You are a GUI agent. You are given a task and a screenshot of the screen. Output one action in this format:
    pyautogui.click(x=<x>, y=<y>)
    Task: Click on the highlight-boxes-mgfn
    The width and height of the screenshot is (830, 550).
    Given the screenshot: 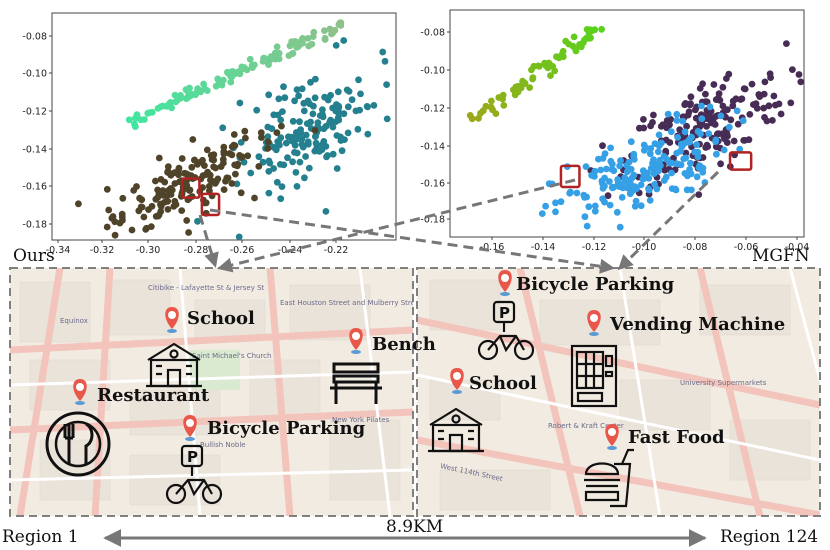 What is the action you would take?
    pyautogui.click(x=656, y=170)
    